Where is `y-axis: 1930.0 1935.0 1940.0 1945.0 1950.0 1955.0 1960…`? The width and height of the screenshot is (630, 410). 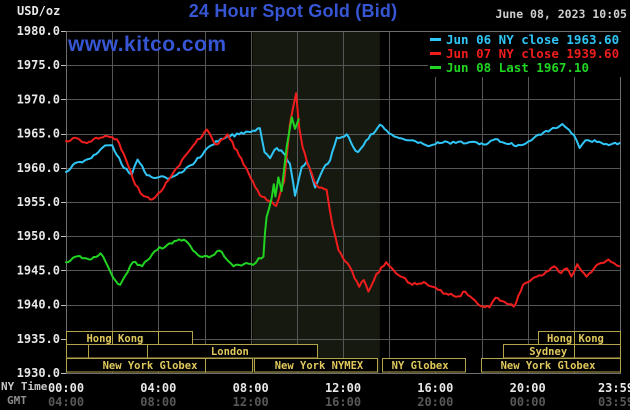
y-axis: 1930.0 1935.0 1940.0 1945.0 1950.0 1955.0 1960… is located at coordinates (41, 202).